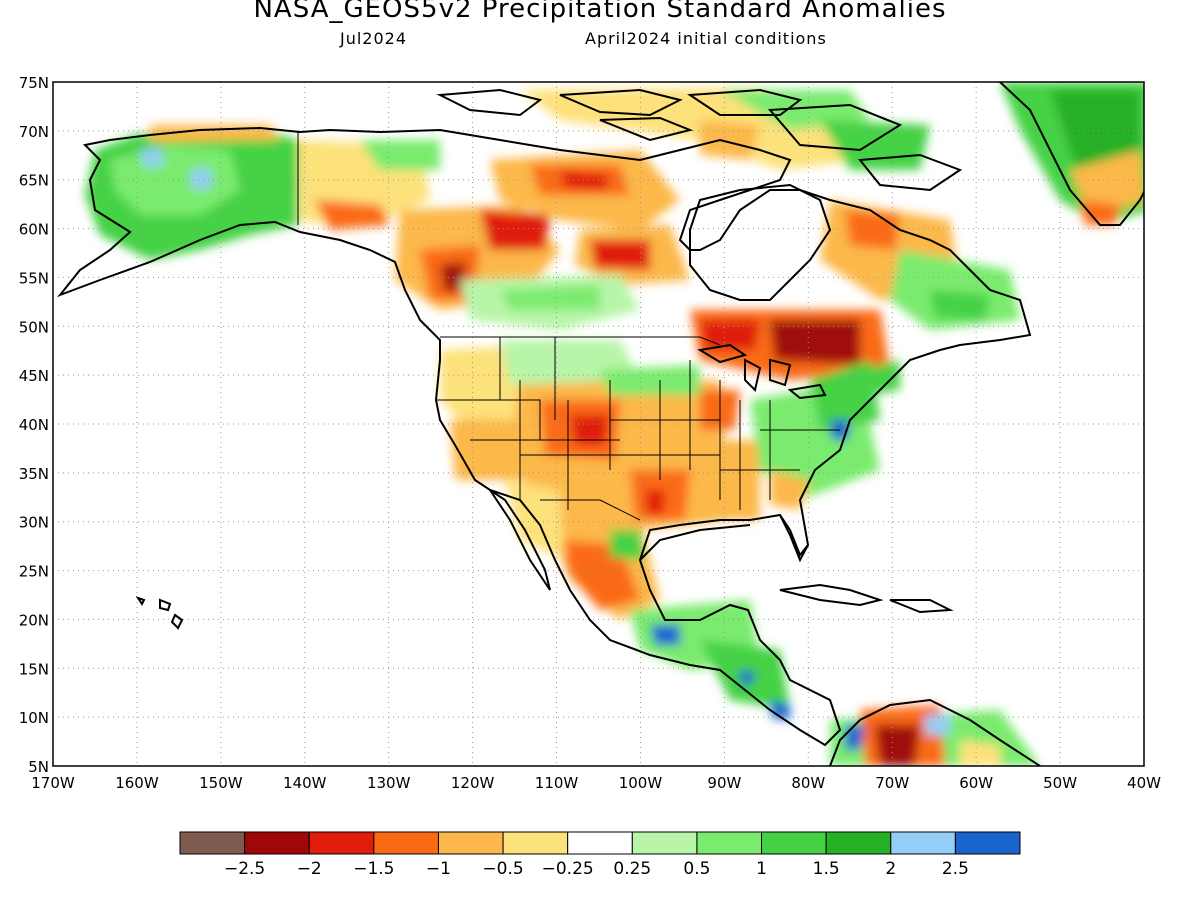 Image resolution: width=1200 pixels, height=900 pixels. Describe the element at coordinates (221, 783) in the screenshot. I see `longitude-tick-label: 150W` at that location.